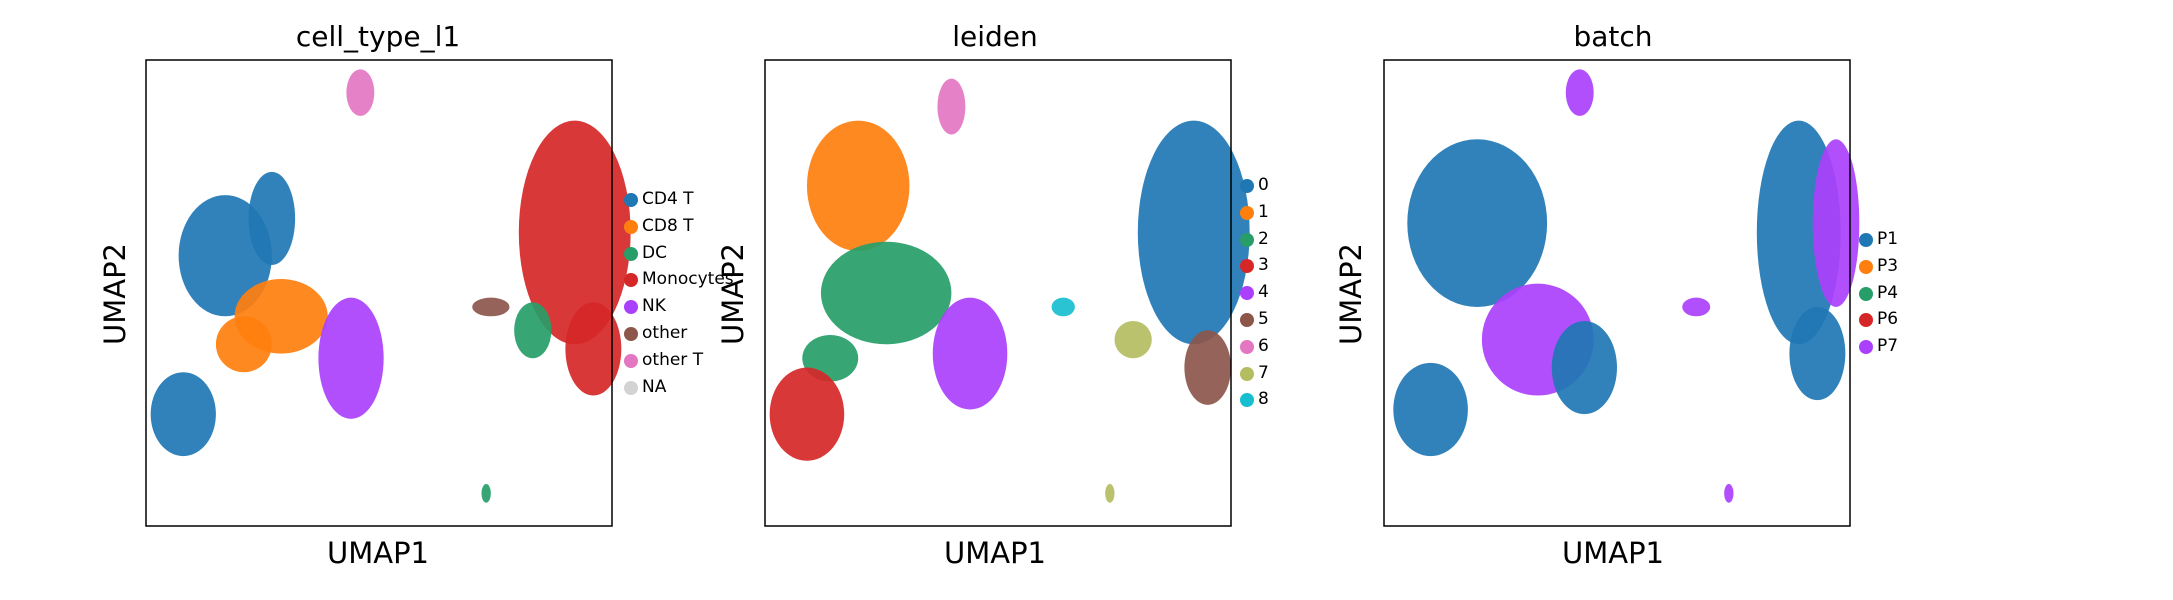  Describe the element at coordinates (654, 306) in the screenshot. I see `legend-label: NK` at that location.